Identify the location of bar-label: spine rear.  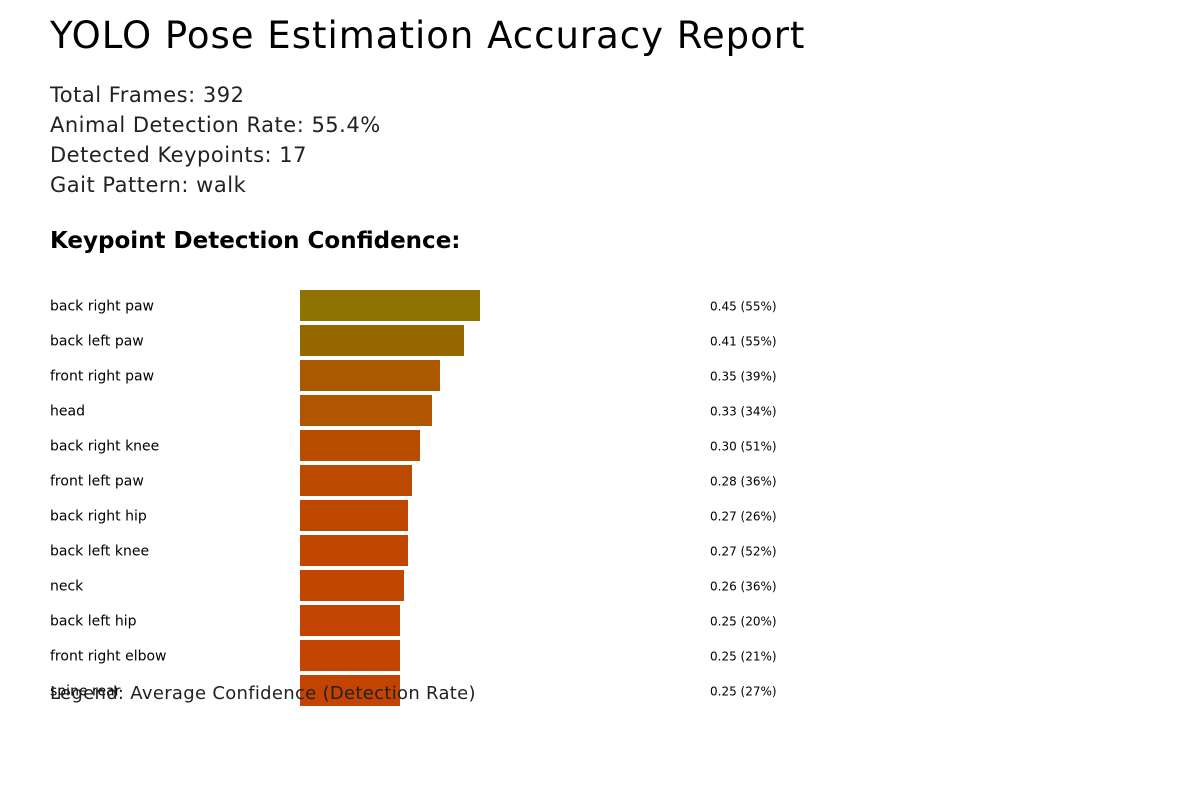
(85, 692).